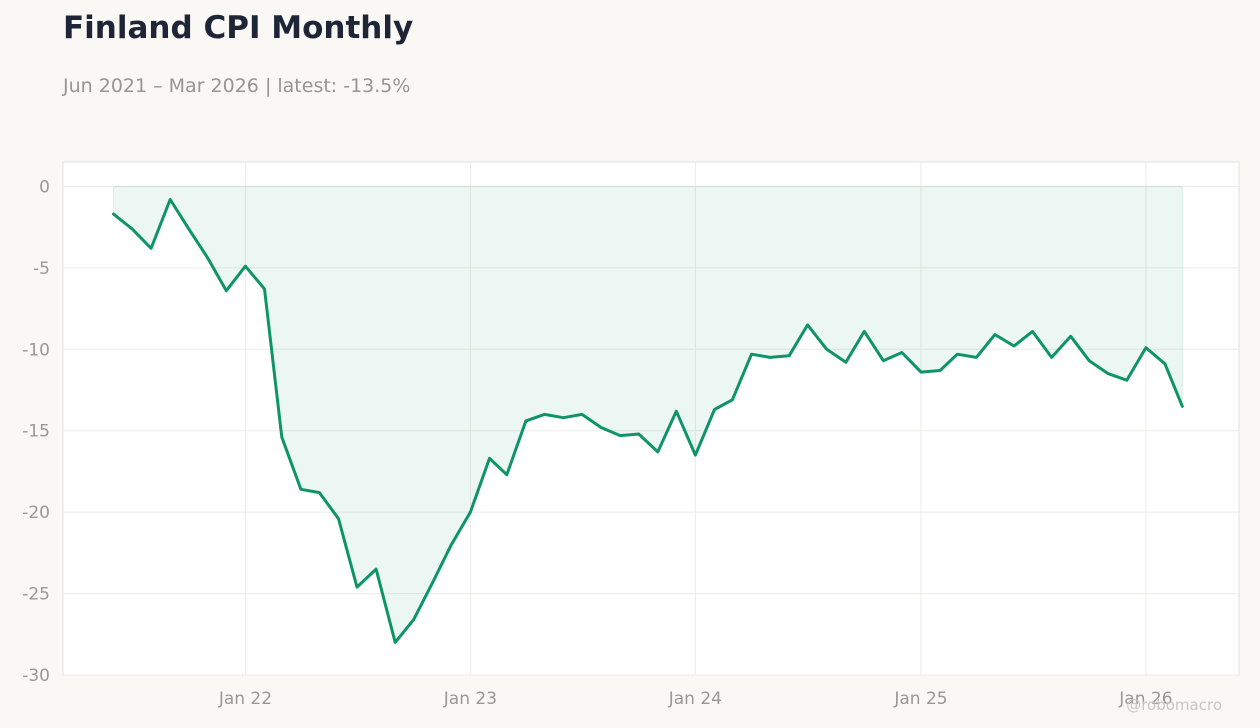  What do you see at coordinates (237, 86) in the screenshot?
I see `chart-subtitle: Jun 2021 – Mar 2026 | latest: -13.5%` at bounding box center [237, 86].